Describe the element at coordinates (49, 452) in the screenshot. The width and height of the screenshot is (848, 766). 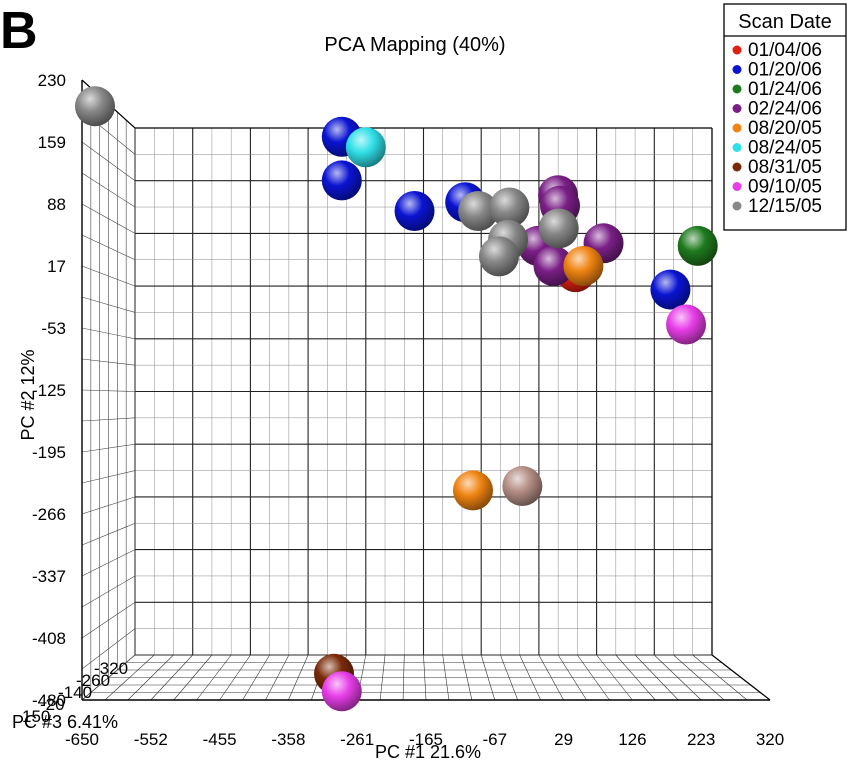
I see `y-tick-label: -195` at that location.